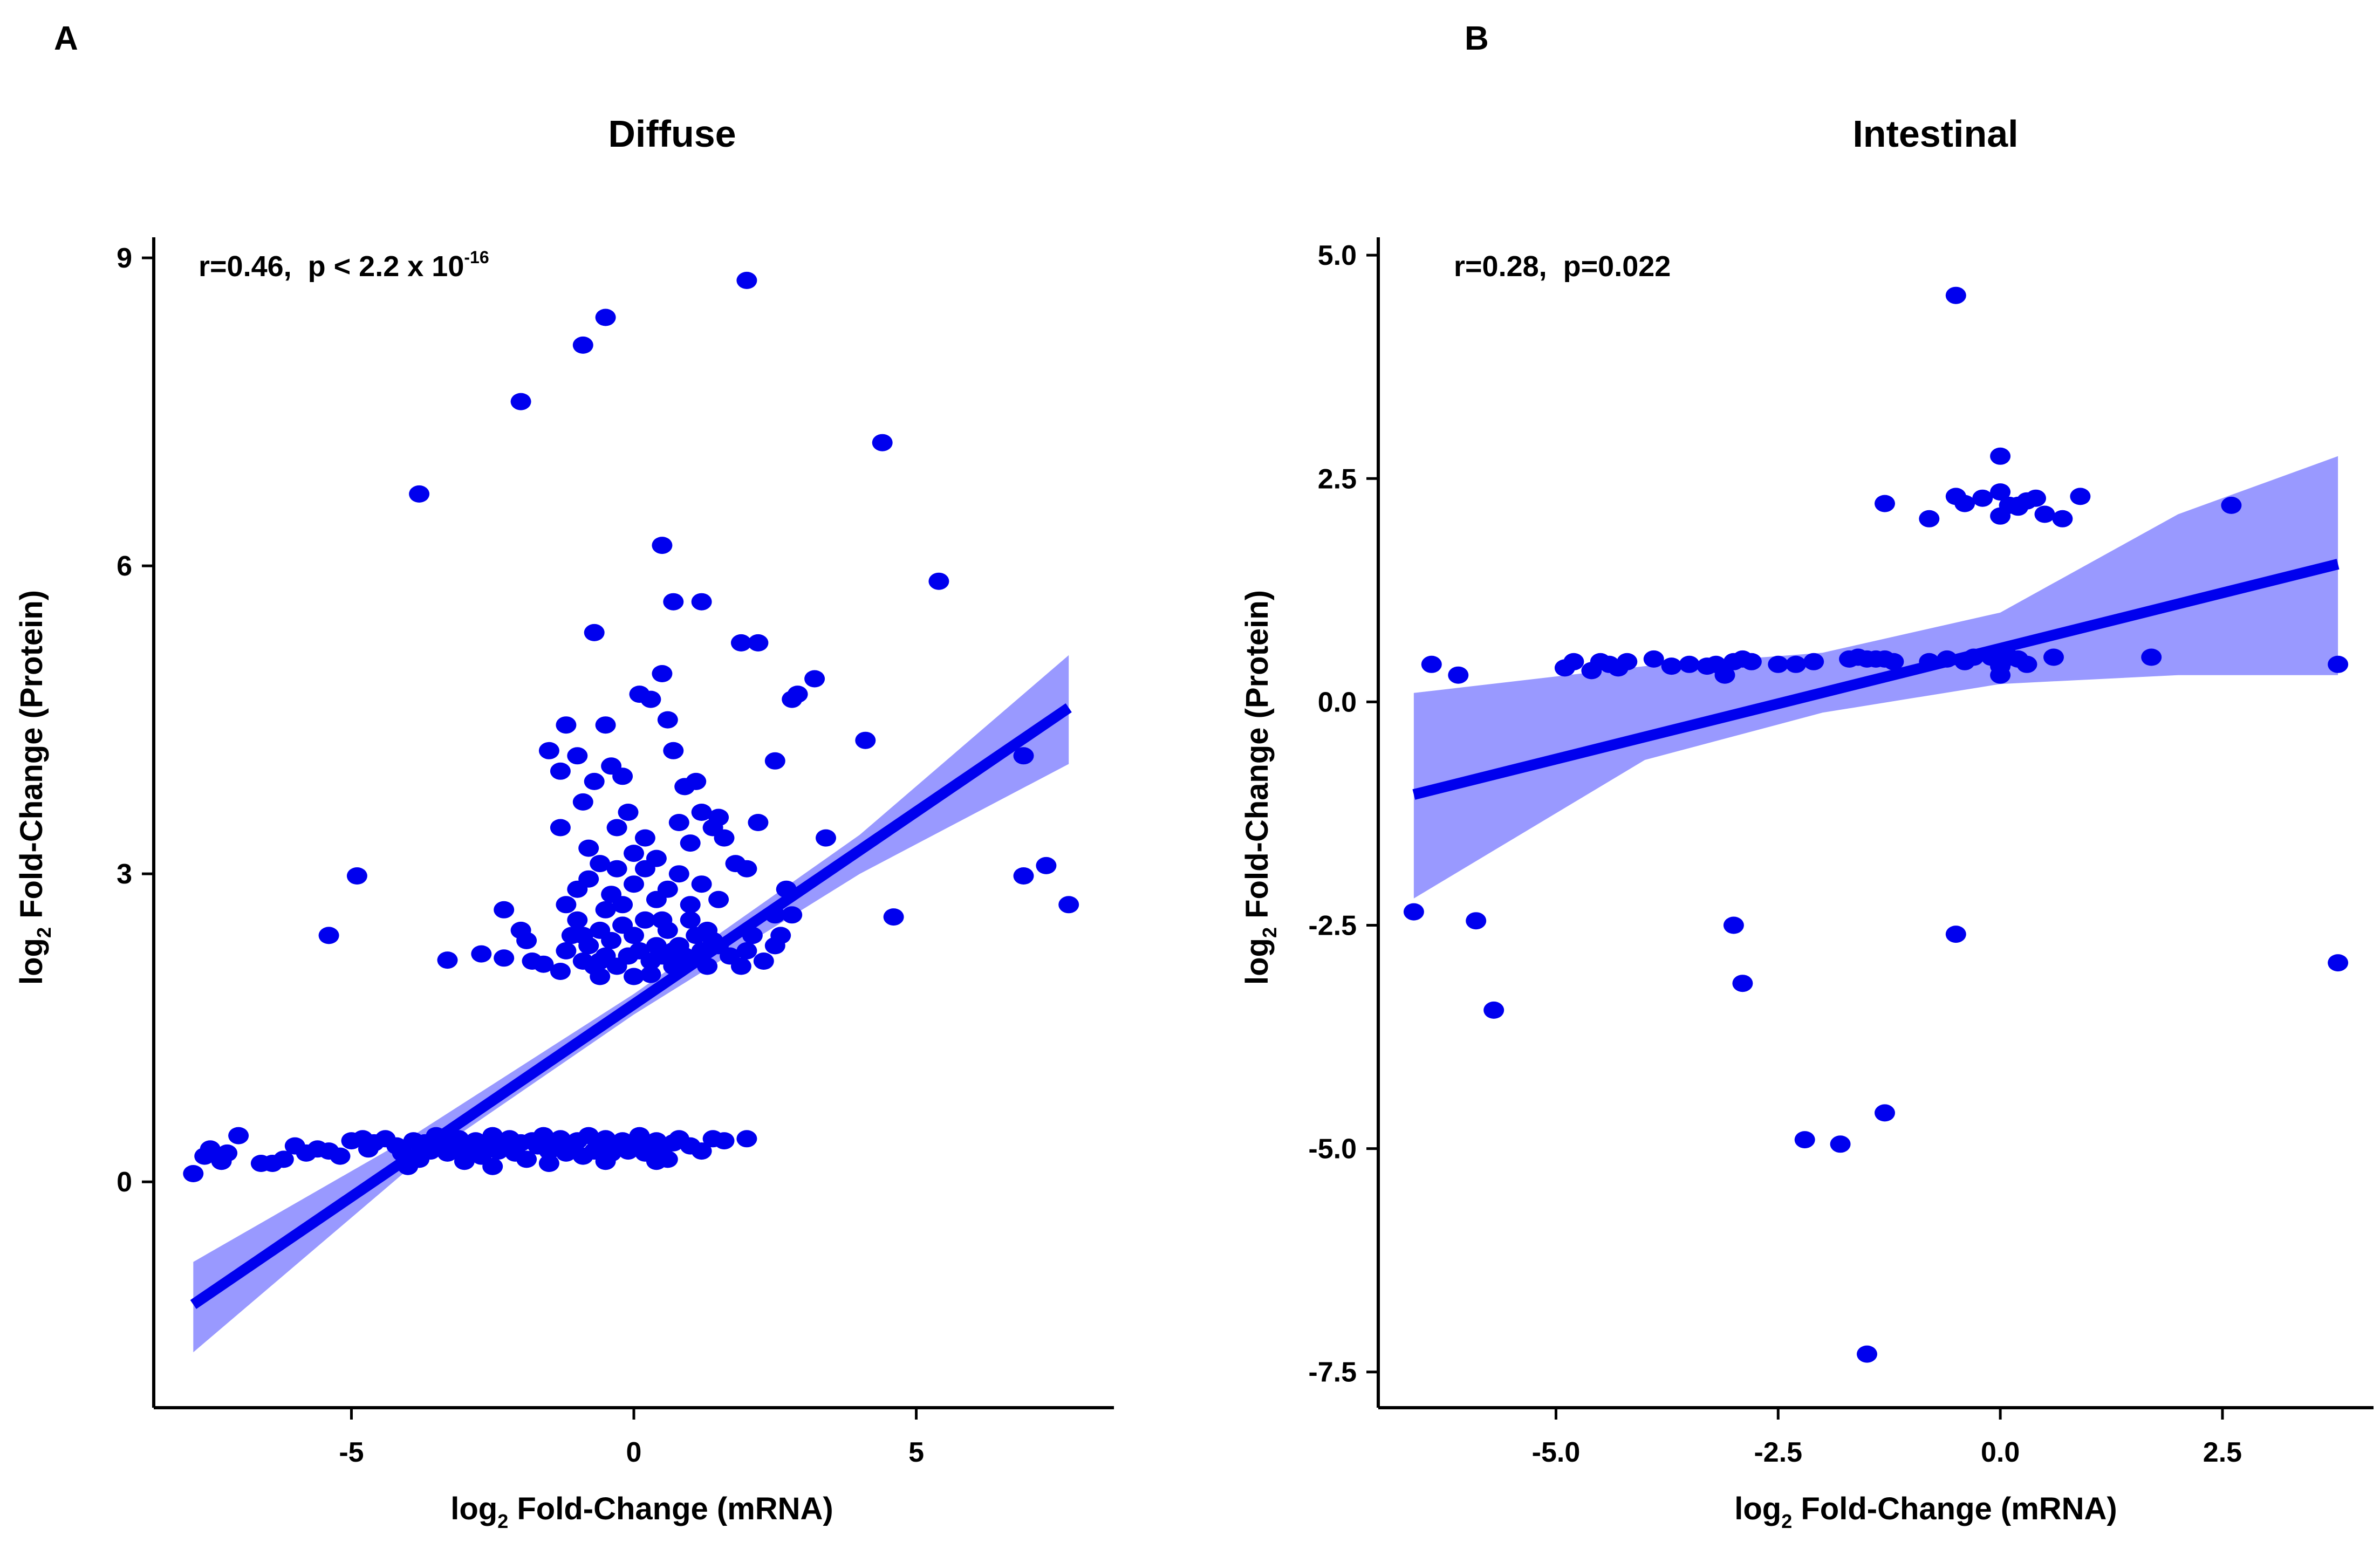  Describe the element at coordinates (916, 1453) in the screenshot. I see `x-tick-label: 5` at that location.